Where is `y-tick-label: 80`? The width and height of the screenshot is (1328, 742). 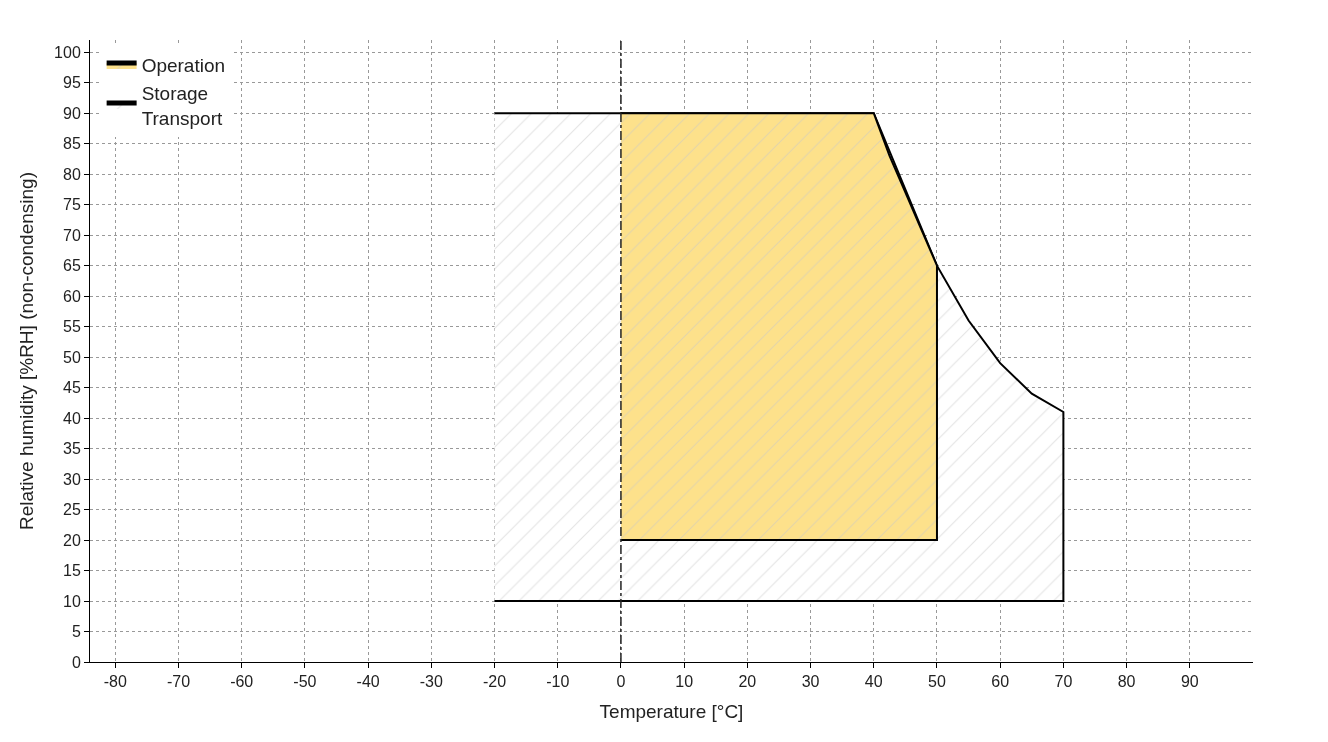 y-tick-label: 80 is located at coordinates (72, 174).